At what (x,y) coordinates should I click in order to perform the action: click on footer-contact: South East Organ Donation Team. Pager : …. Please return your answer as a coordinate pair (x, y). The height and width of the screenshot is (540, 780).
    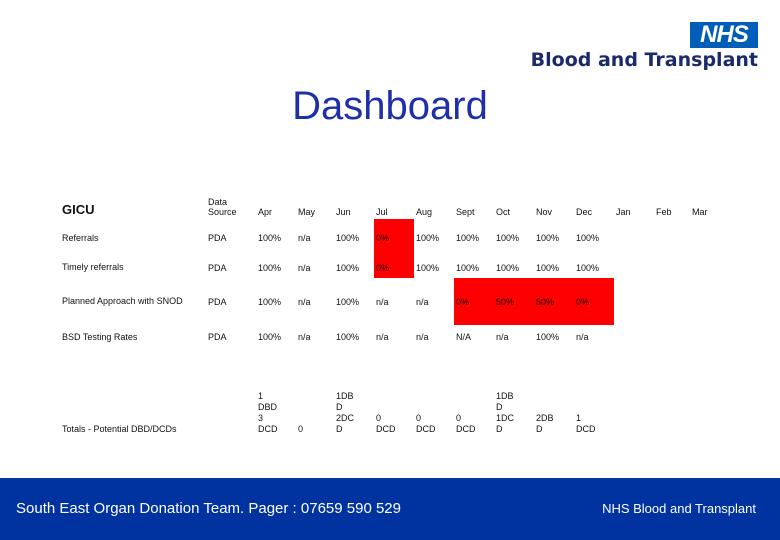
    Looking at the image, I should click on (208, 508).